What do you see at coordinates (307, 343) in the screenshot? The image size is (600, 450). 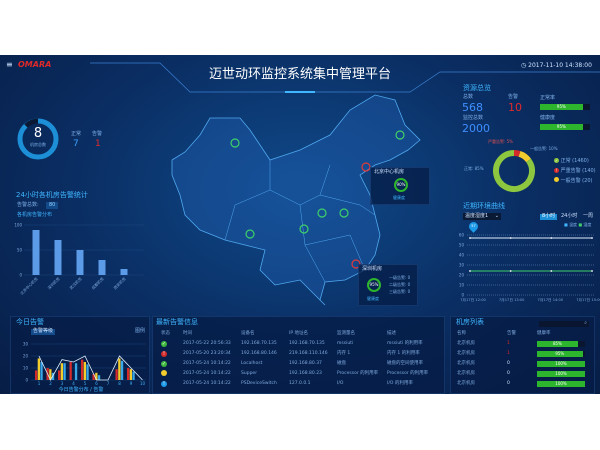 I see `cell-ip: 192.168.70.135` at bounding box center [307, 343].